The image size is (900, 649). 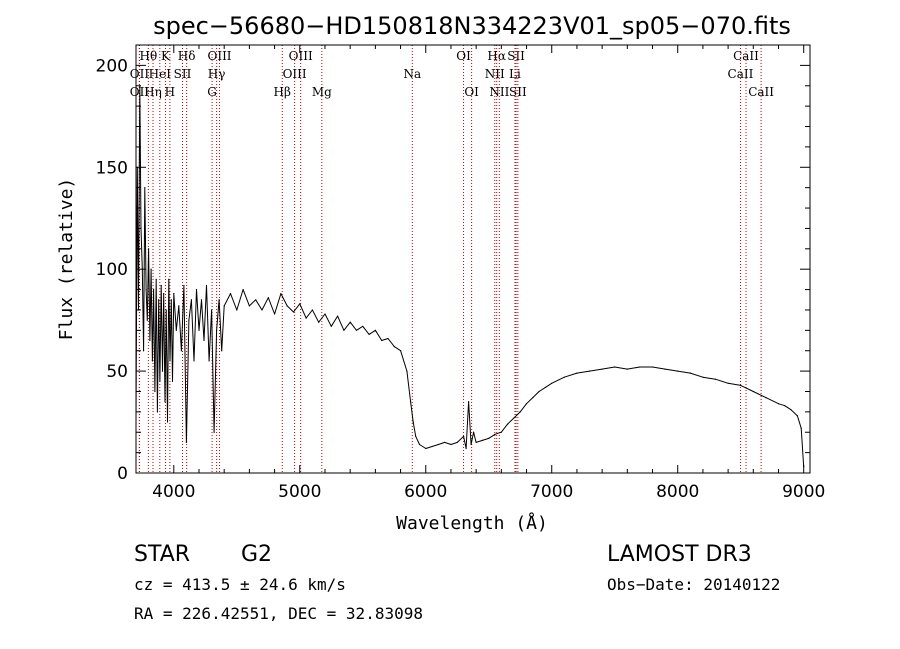 I want to click on y-axis-label: Flux (relative), so click(x=66, y=259).